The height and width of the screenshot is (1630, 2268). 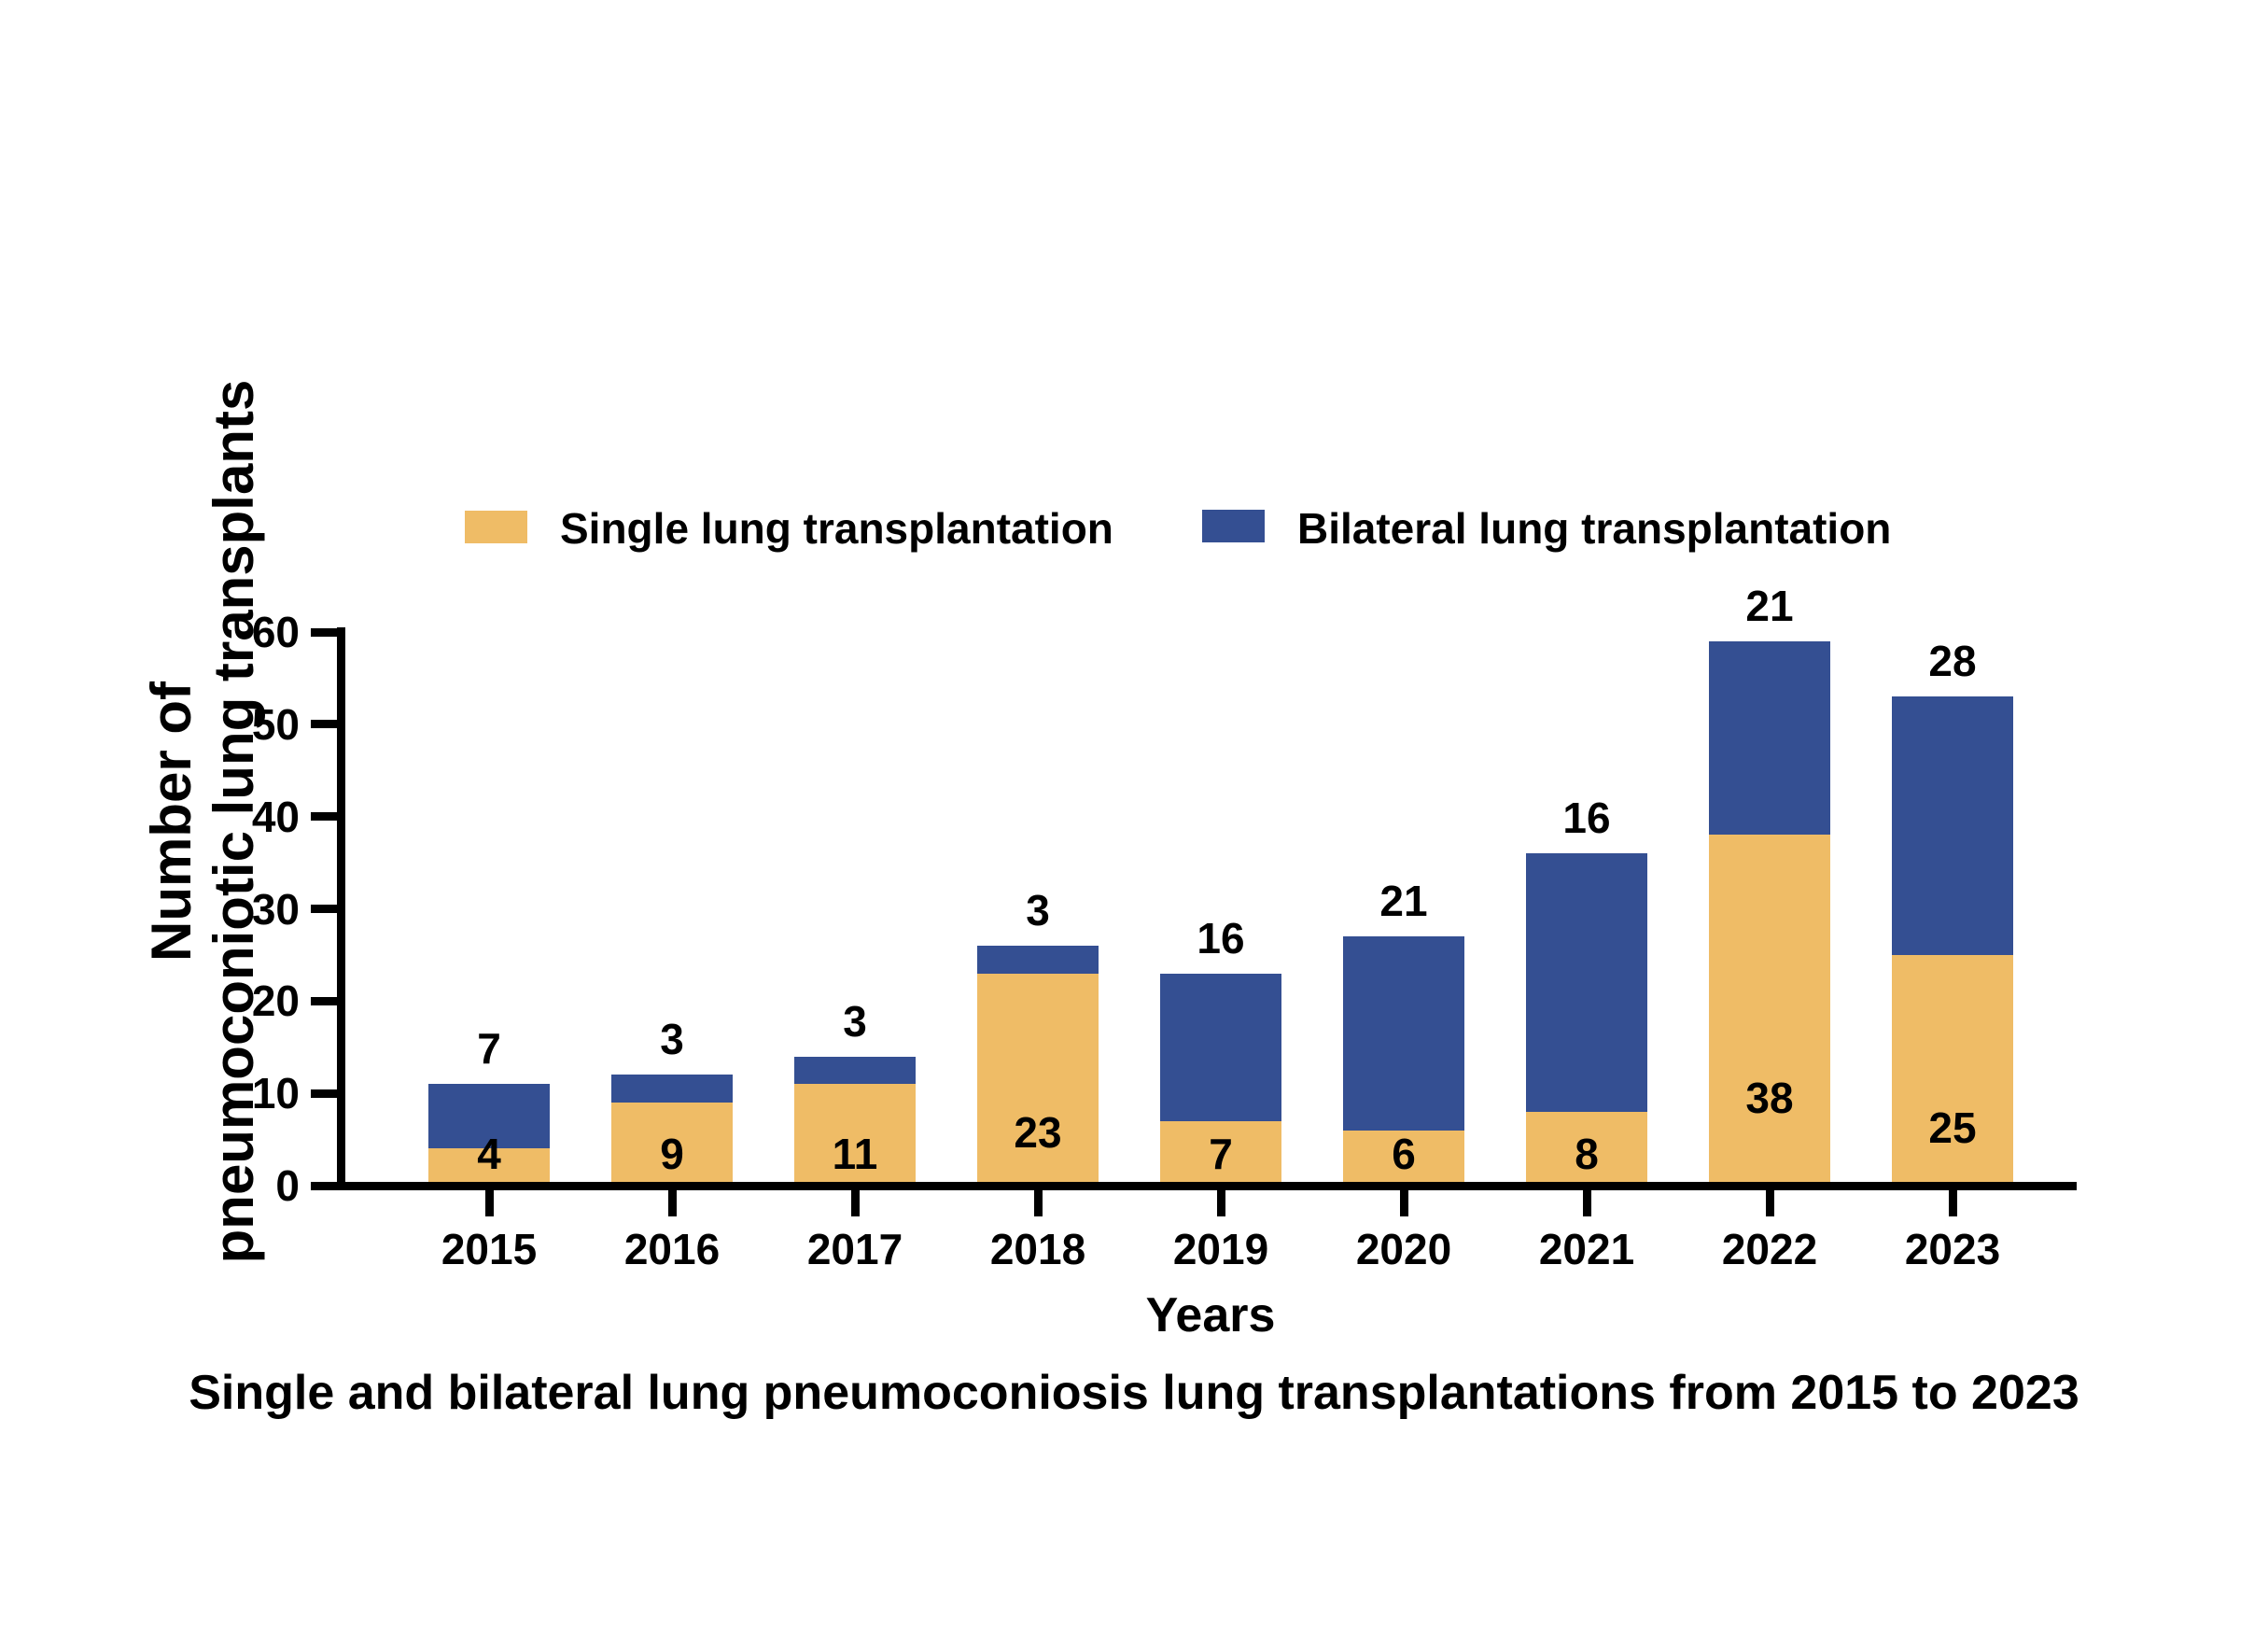 What do you see at coordinates (1769, 1249) in the screenshot?
I see `x-tick-label-2022: 2022` at bounding box center [1769, 1249].